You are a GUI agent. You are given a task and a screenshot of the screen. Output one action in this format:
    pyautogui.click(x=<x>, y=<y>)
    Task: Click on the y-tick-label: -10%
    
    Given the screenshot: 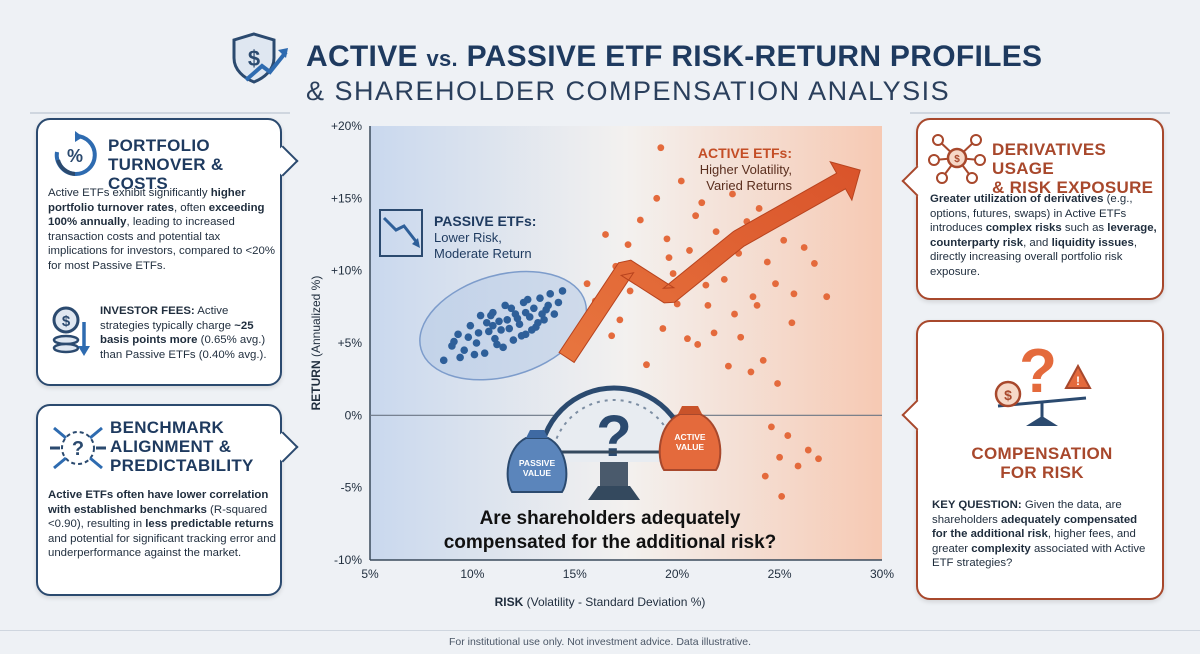 What is the action you would take?
    pyautogui.click(x=348, y=560)
    